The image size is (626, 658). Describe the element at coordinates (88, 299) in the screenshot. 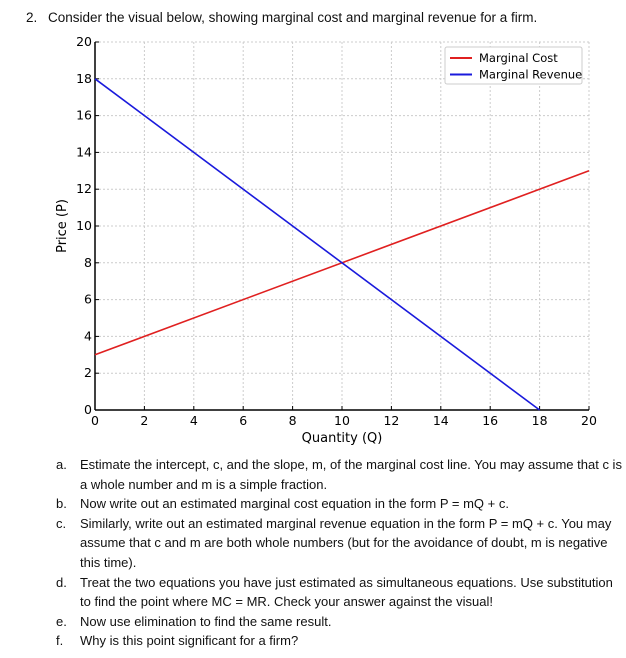

I see `y-tick-label: 6` at that location.